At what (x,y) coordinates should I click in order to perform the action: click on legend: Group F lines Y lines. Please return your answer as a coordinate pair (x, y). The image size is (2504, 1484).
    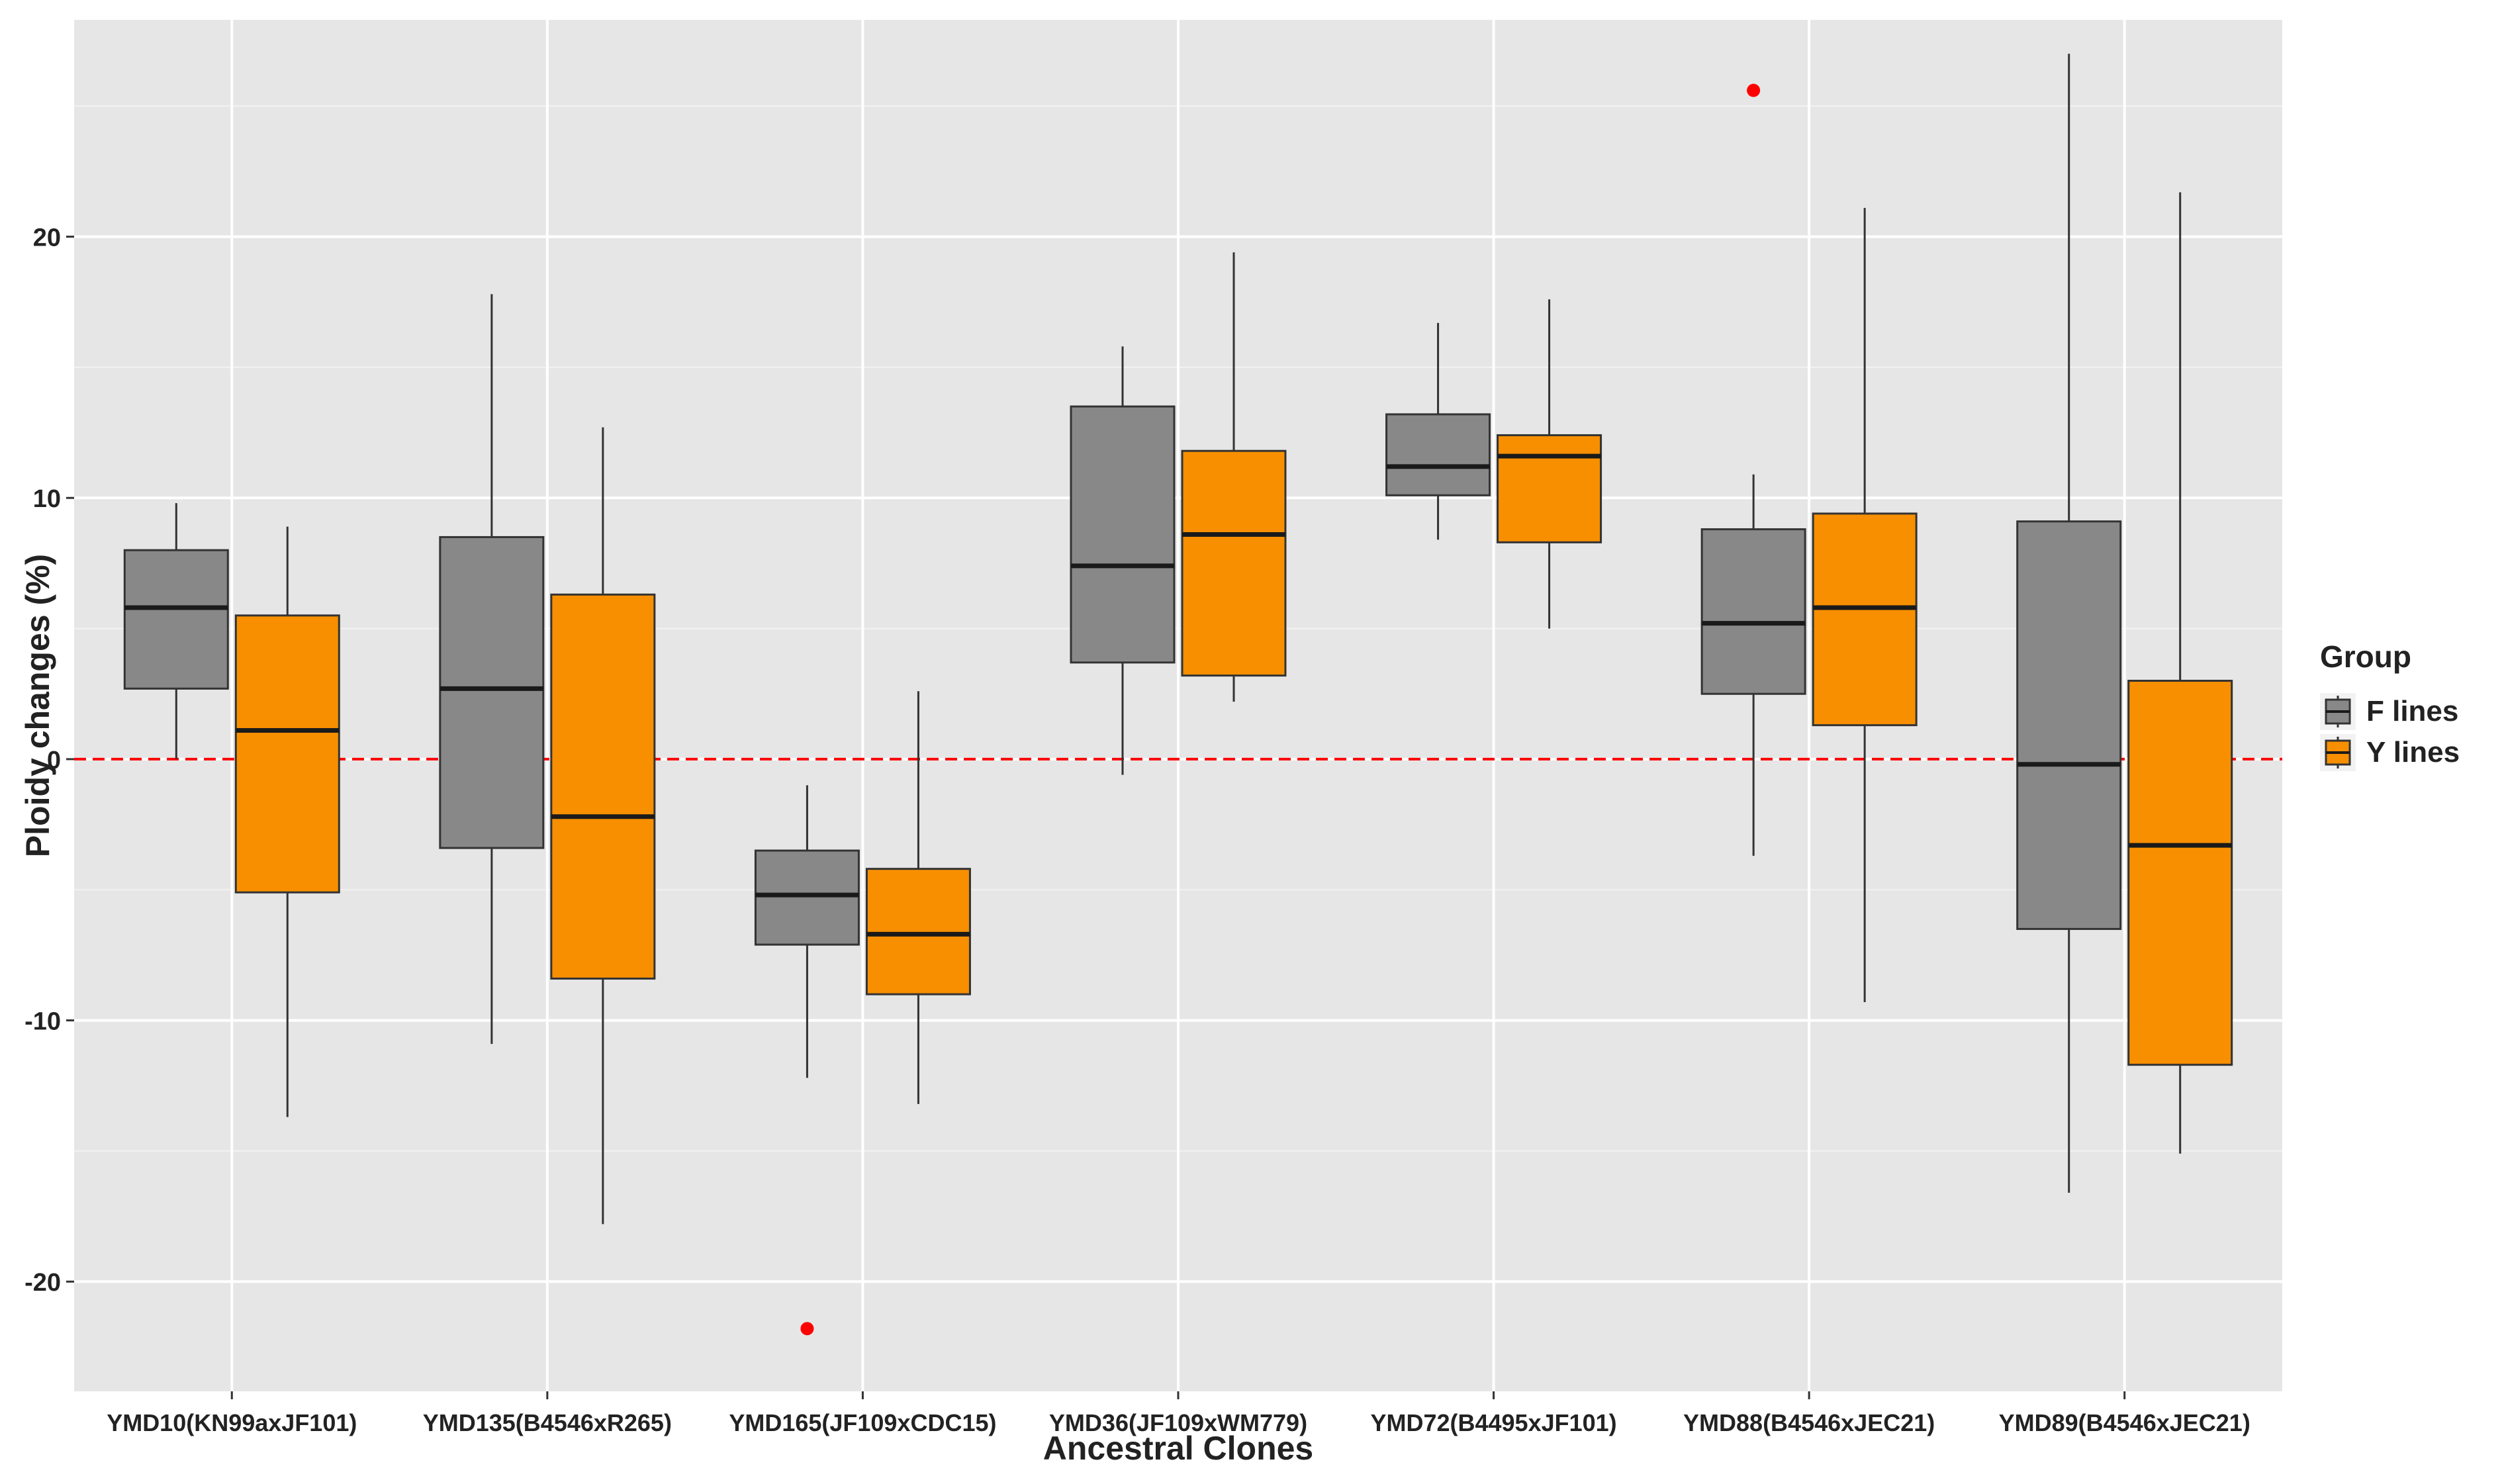
    Looking at the image, I should click on (2390, 705).